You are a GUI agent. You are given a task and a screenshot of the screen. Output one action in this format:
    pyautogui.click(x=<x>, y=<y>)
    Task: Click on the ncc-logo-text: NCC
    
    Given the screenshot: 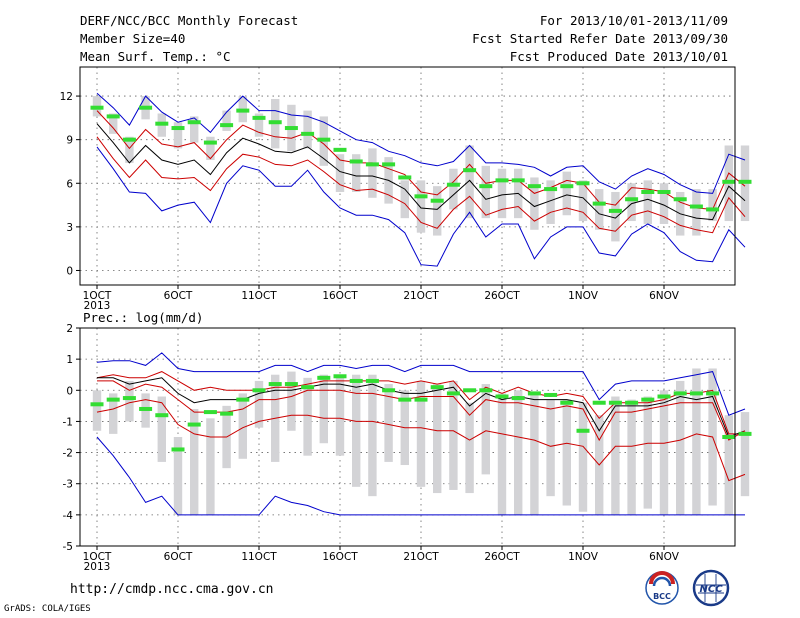 What is the action you would take?
    pyautogui.click(x=711, y=589)
    